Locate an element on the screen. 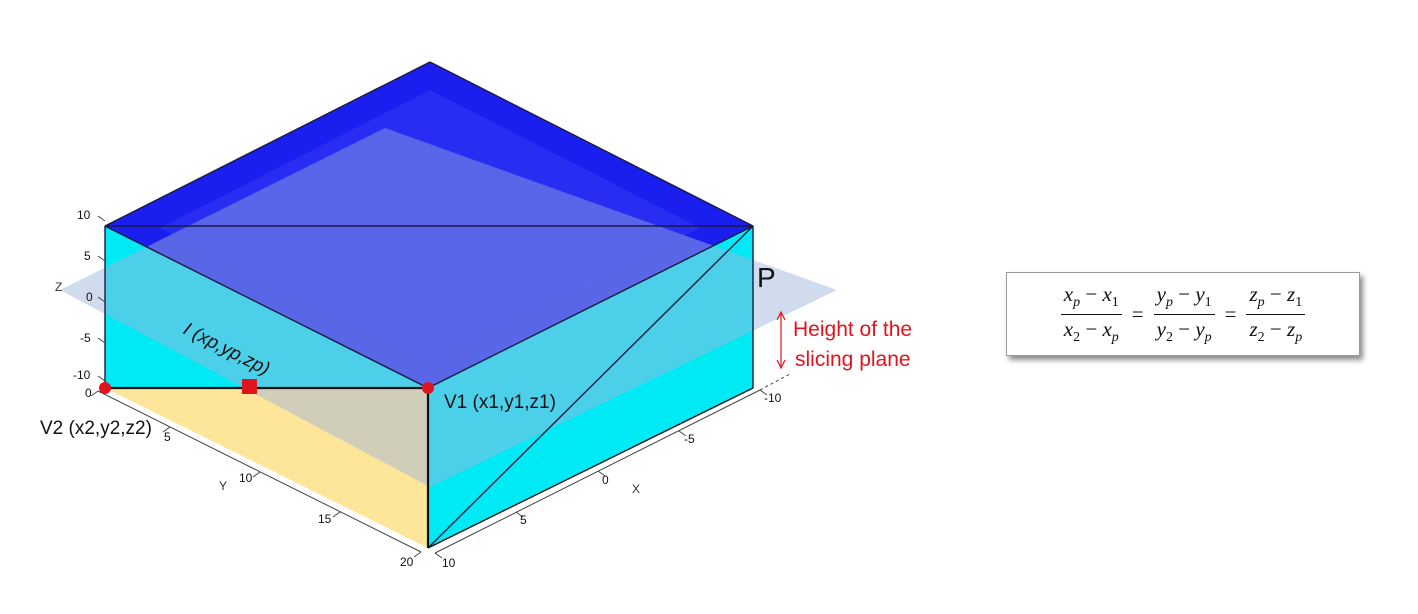 This screenshot has height=614, width=1418. height-label-line2: slicing plane is located at coordinates (853, 359).